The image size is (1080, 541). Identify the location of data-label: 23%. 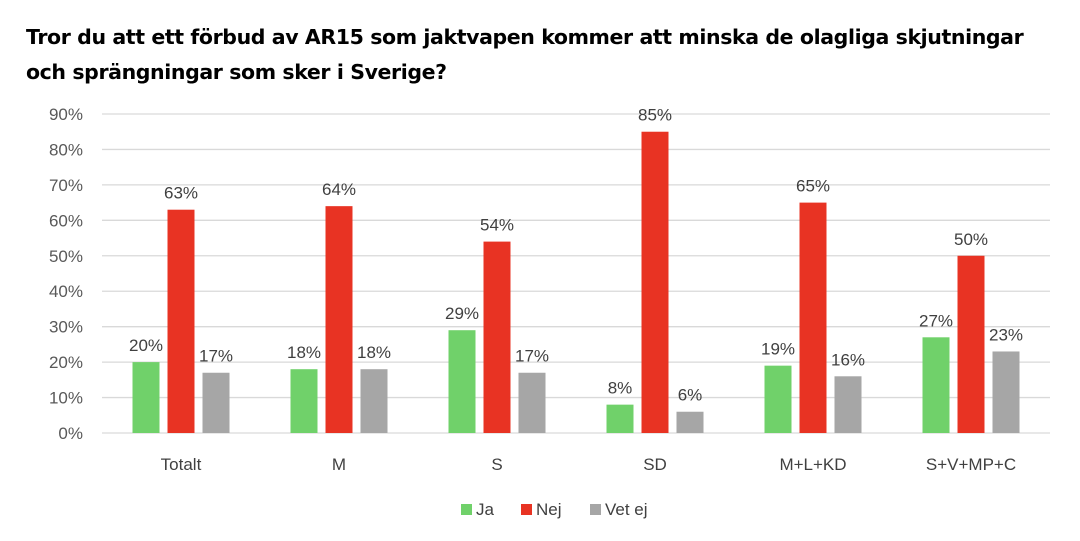
(1006, 334).